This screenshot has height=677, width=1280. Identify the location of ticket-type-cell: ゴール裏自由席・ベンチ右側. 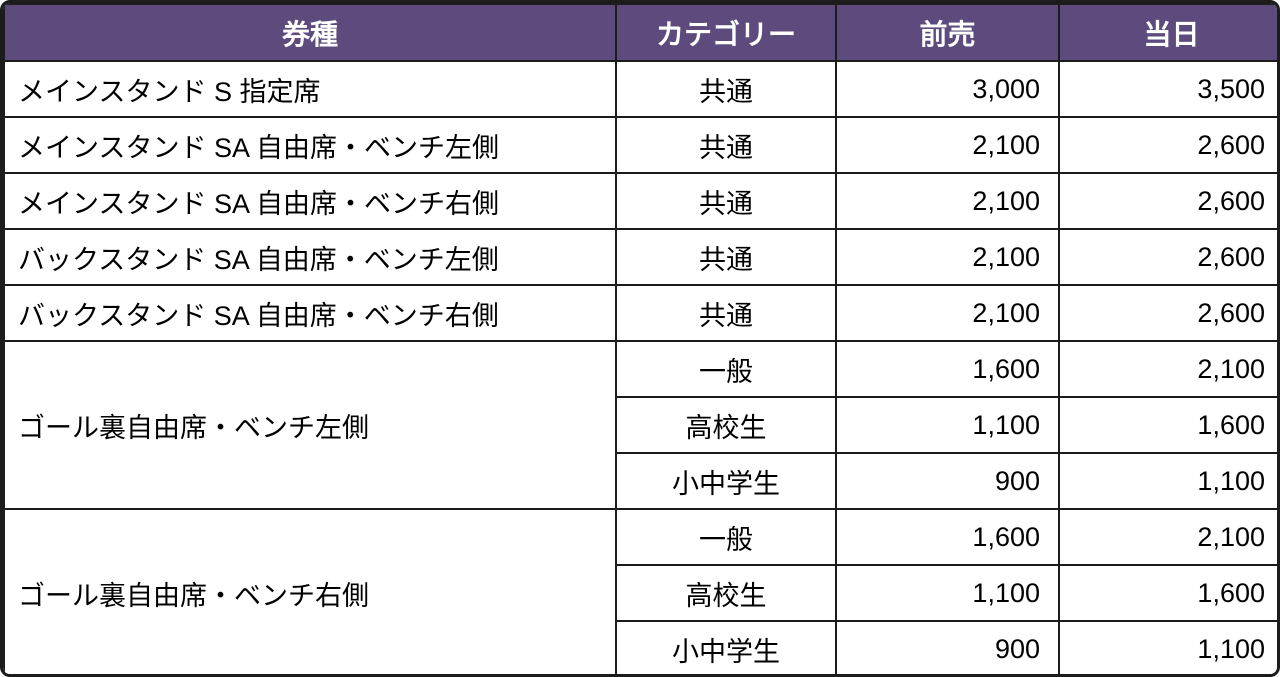
(310, 591).